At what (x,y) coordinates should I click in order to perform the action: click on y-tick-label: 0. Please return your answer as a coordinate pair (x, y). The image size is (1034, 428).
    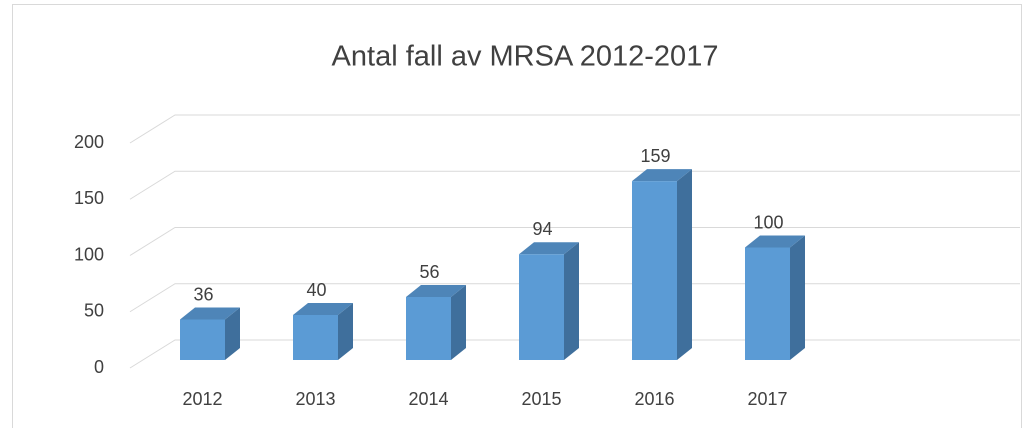
    Looking at the image, I should click on (99, 367).